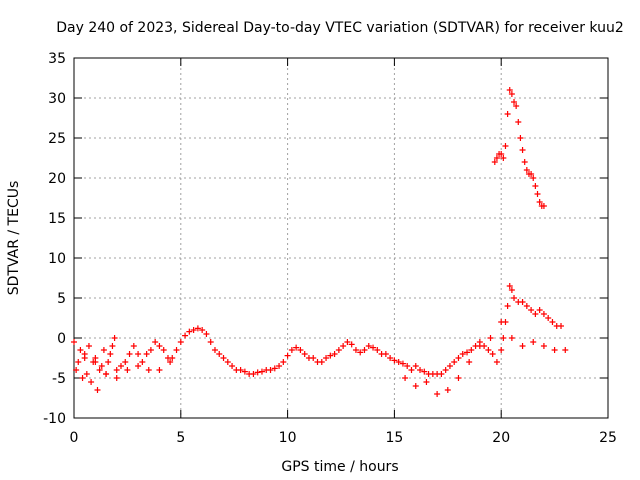 The height and width of the screenshot is (480, 640). What do you see at coordinates (57, 179) in the screenshot?
I see `y-tick-label: 20` at bounding box center [57, 179].